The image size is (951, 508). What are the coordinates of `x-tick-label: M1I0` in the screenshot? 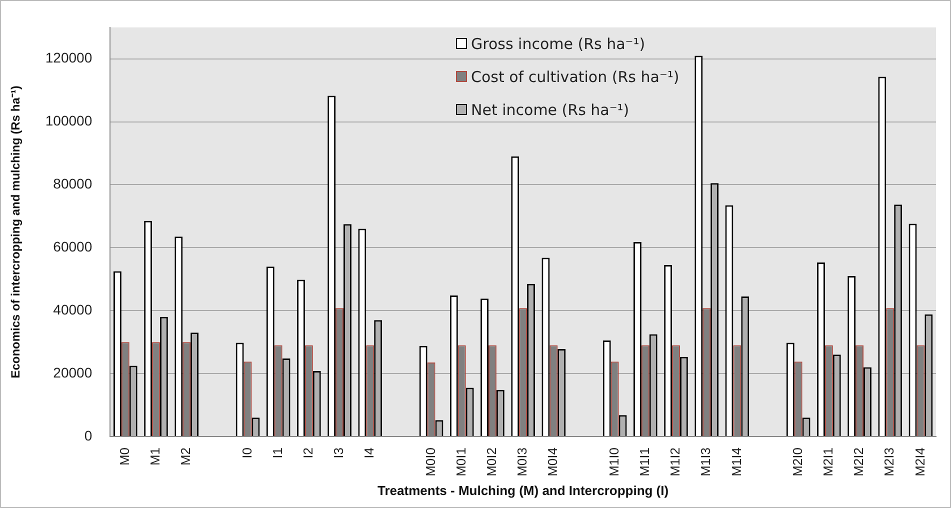 It's located at (614, 462).